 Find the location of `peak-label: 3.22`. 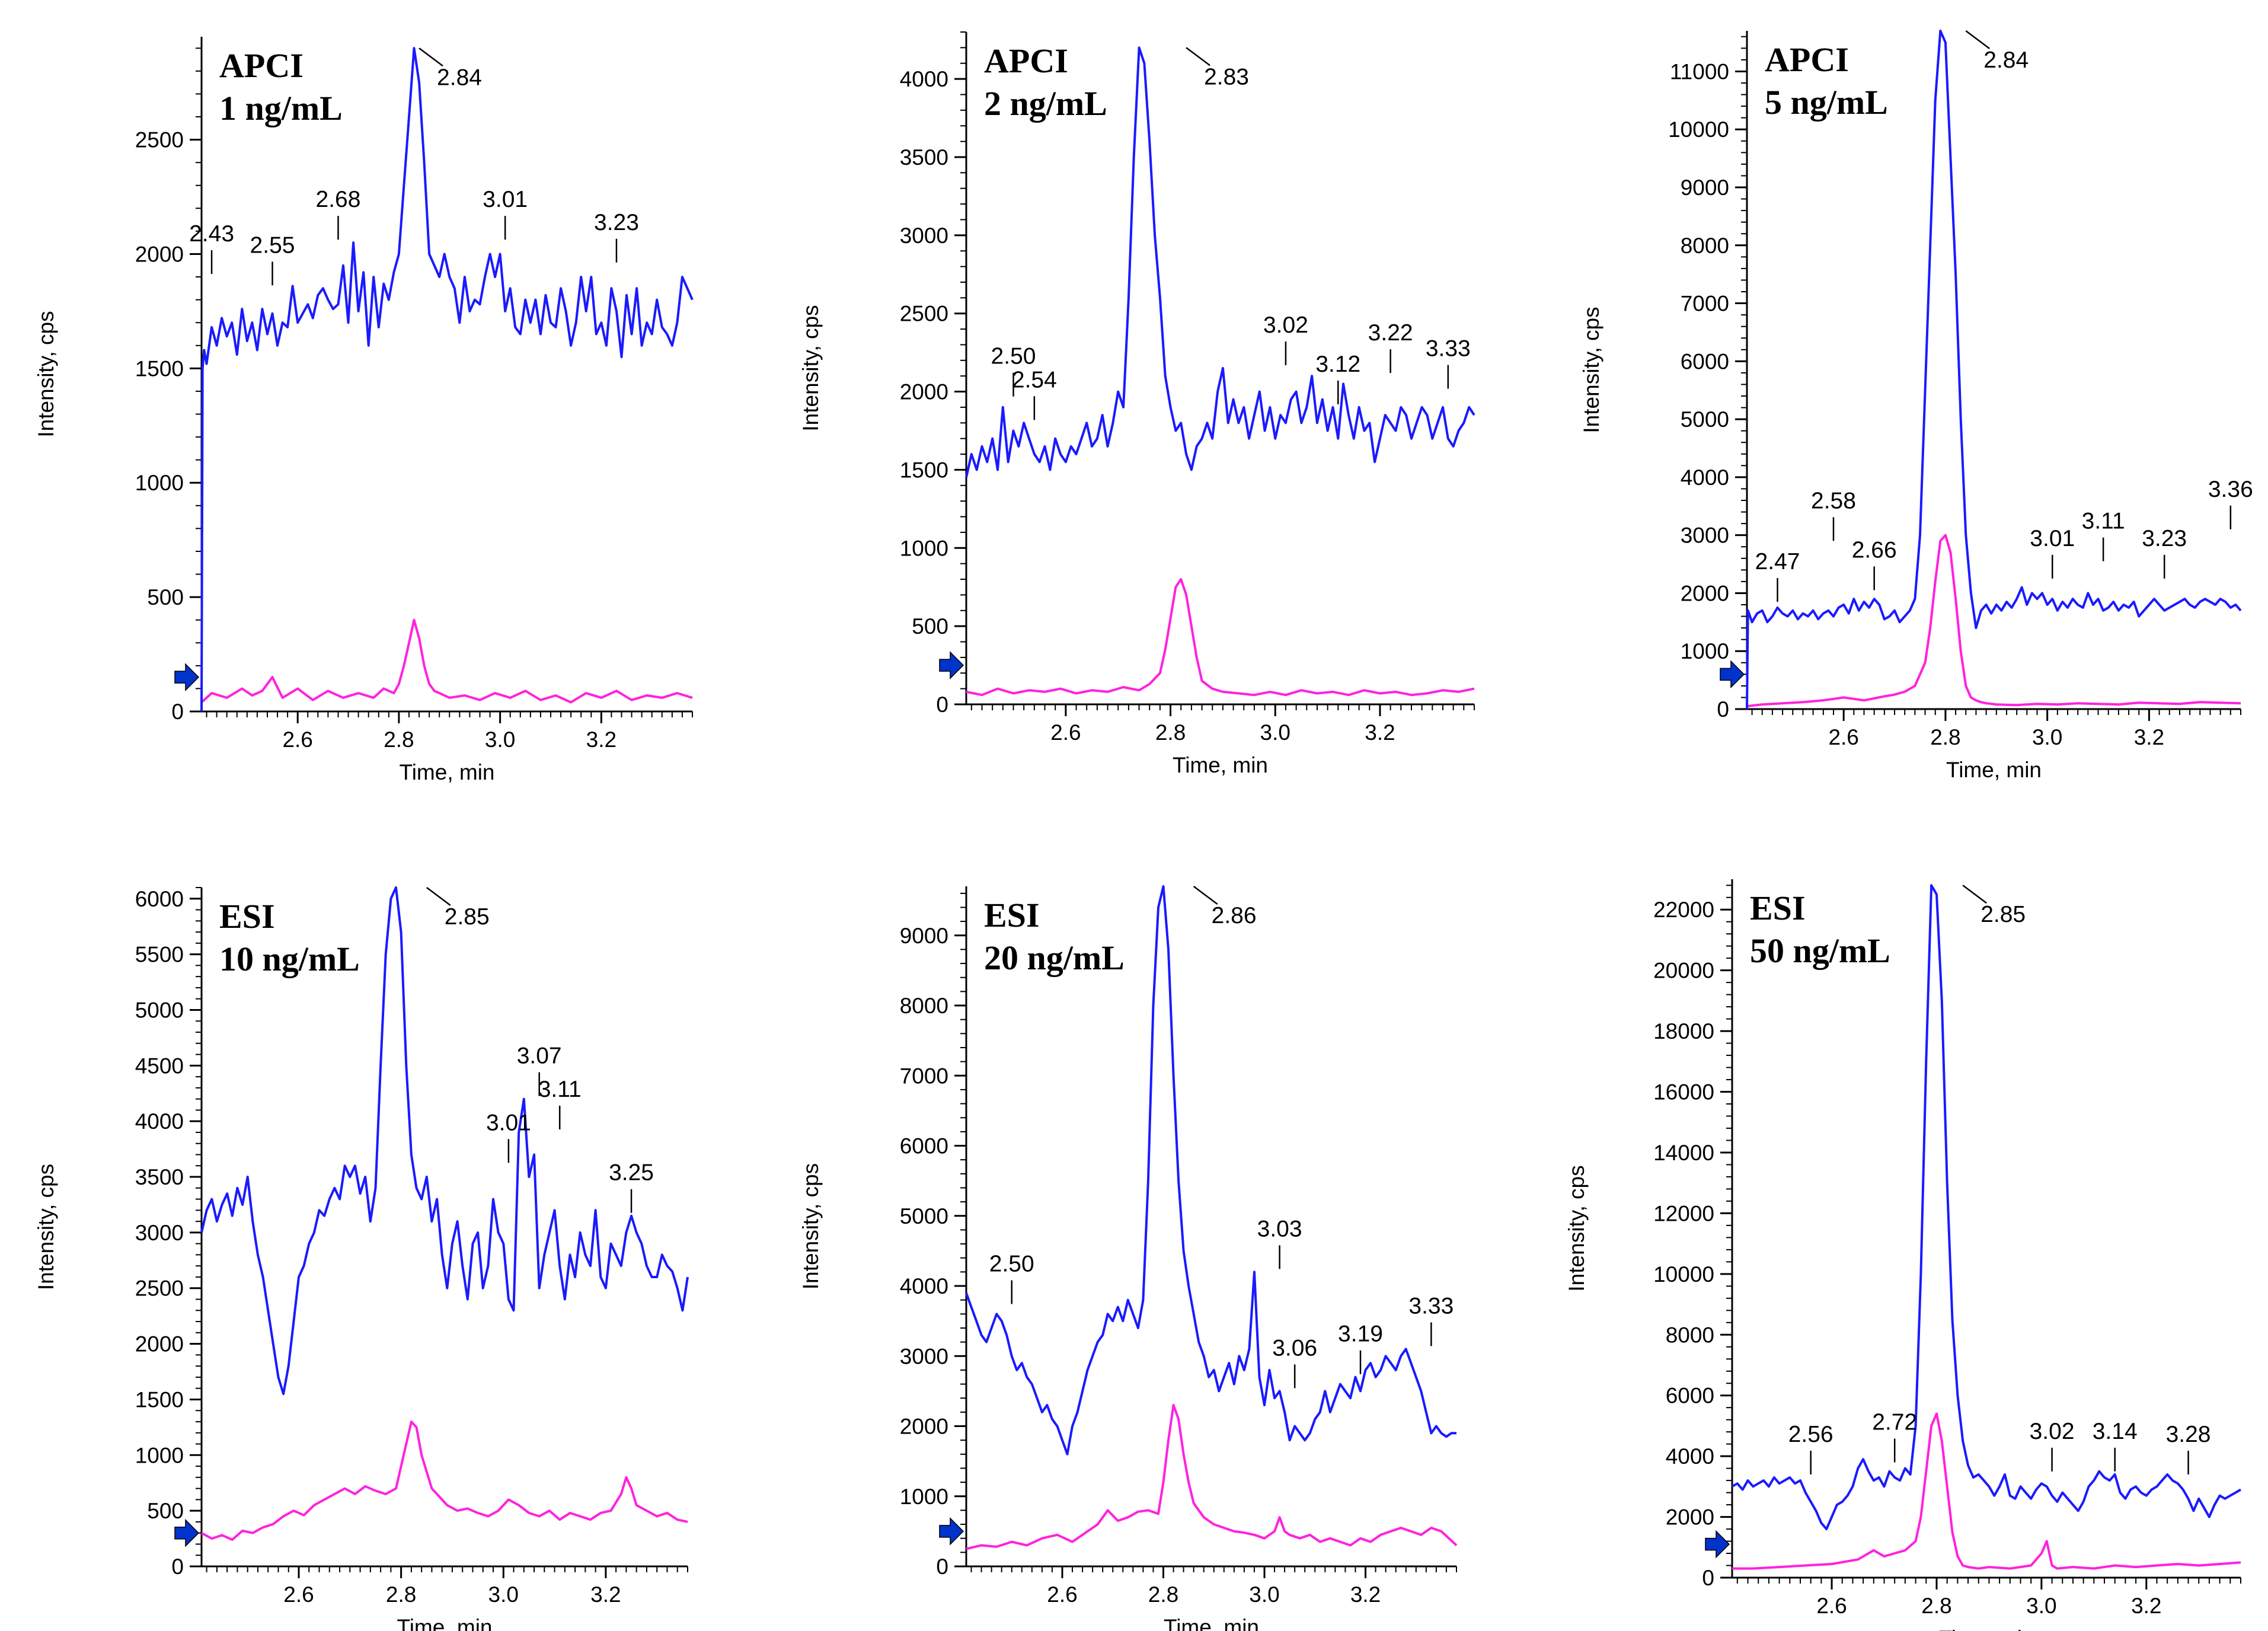

peak-label: 3.22 is located at coordinates (1390, 333).